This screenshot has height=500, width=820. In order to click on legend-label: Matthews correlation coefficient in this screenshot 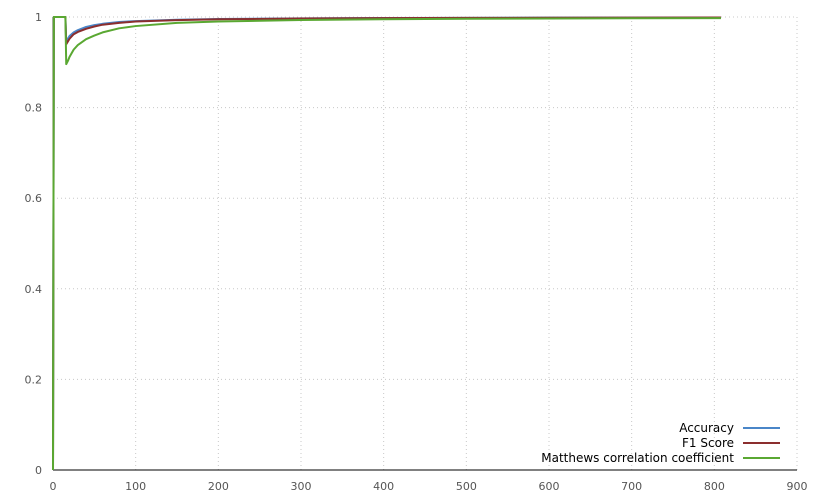, I will do `click(637, 458)`.